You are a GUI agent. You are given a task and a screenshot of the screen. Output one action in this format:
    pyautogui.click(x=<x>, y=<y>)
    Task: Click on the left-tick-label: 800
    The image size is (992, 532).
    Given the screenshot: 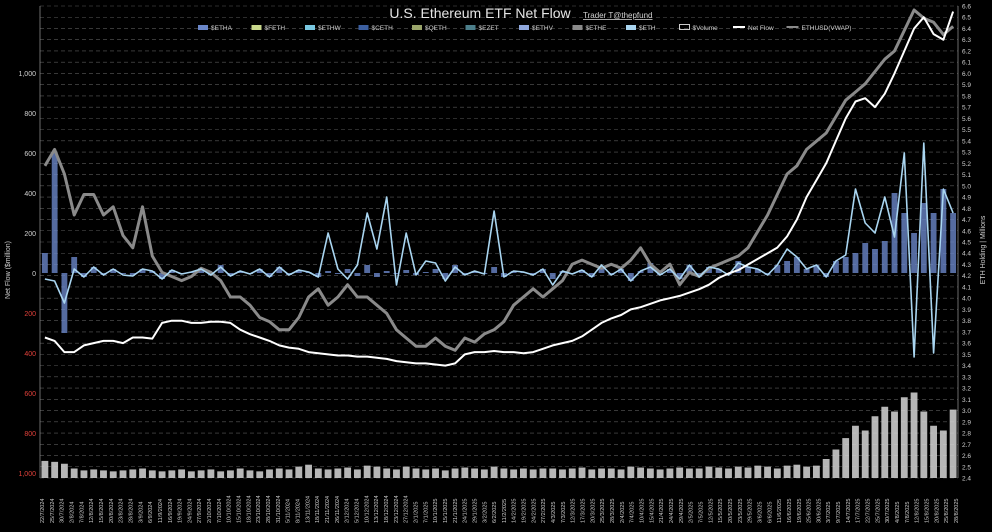 What is the action you would take?
    pyautogui.click(x=30, y=114)
    